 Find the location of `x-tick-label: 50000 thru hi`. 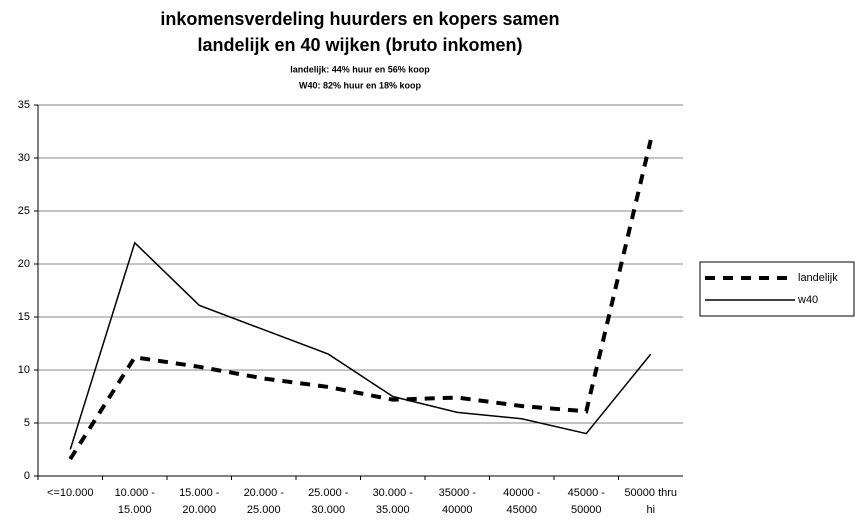

x-tick-label: 50000 thru hi is located at coordinates (651, 501).